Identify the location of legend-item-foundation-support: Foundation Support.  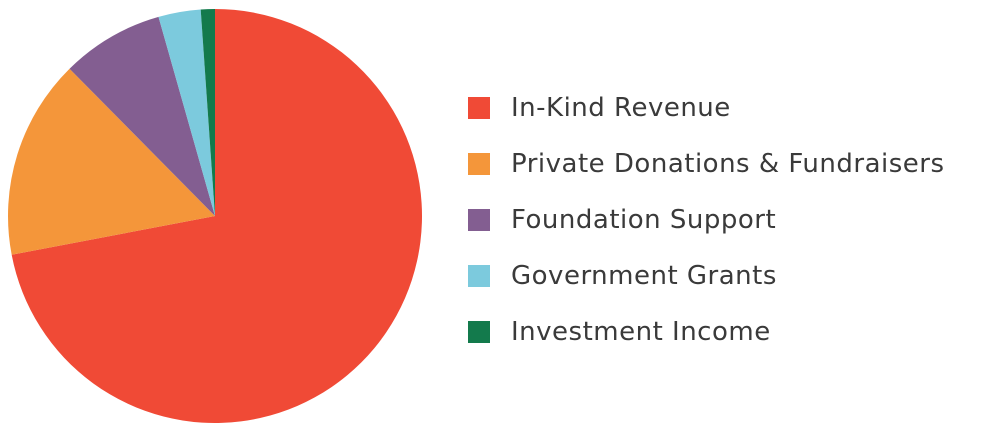
(728, 220).